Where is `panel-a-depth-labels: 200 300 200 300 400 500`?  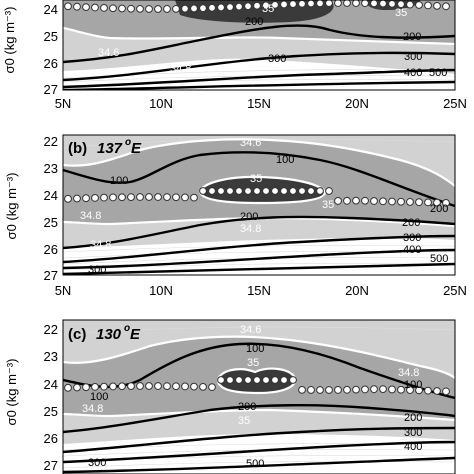 panel-a-depth-labels: 200 300 200 300 400 500 is located at coordinates (346, 47).